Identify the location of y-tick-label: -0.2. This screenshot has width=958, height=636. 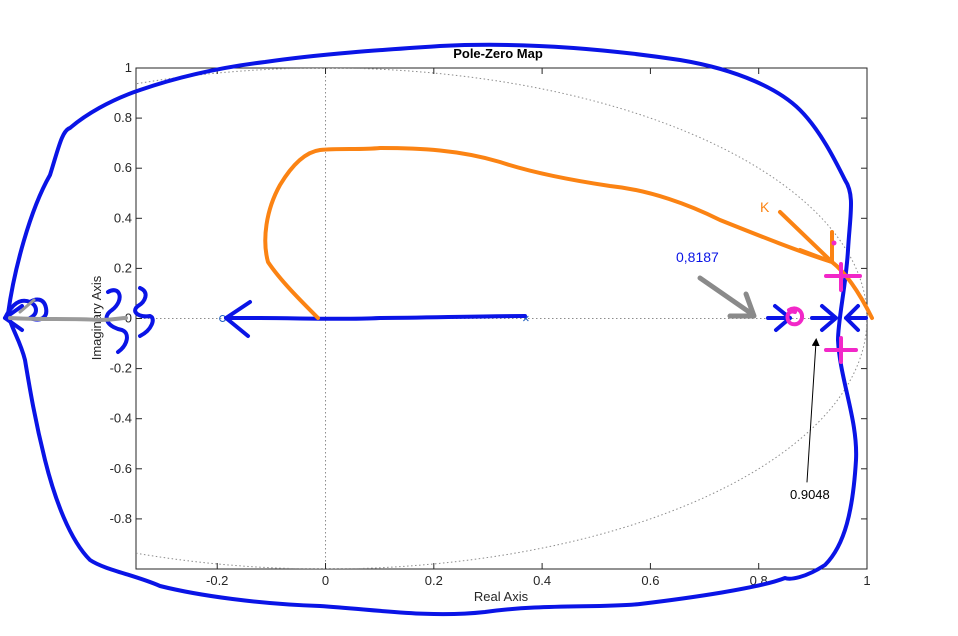
(121, 368).